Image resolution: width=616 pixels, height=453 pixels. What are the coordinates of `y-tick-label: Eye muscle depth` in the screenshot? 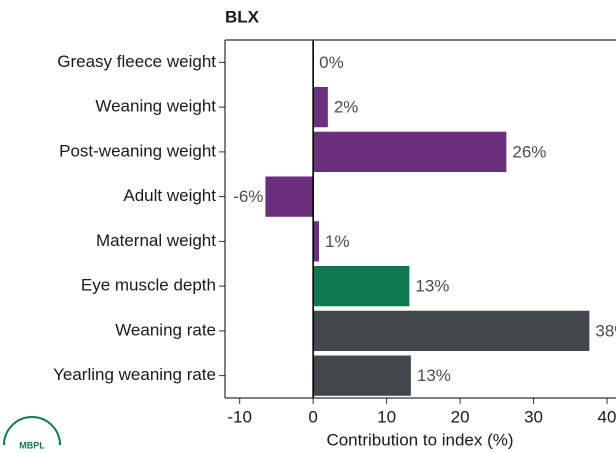 It's located at (148, 285).